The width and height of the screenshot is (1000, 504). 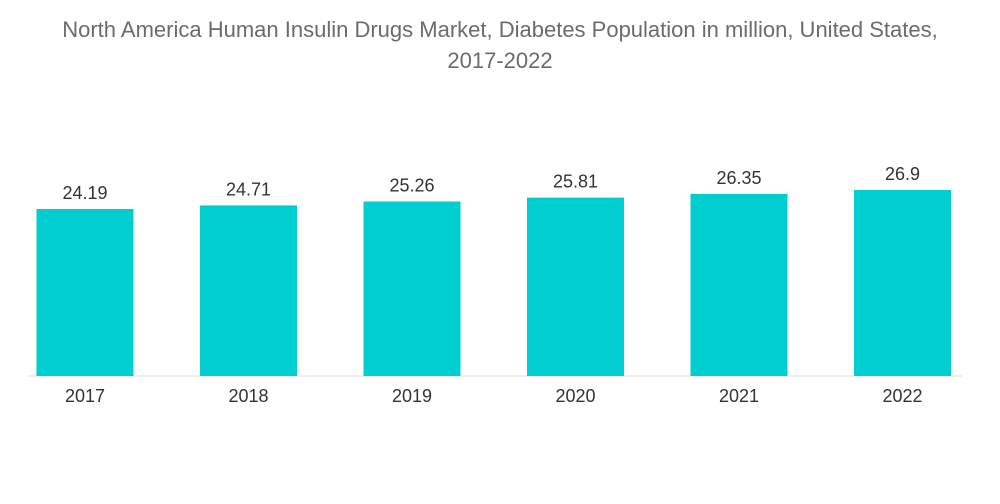 What do you see at coordinates (84, 193) in the screenshot?
I see `value-label-2017: 24.19` at bounding box center [84, 193].